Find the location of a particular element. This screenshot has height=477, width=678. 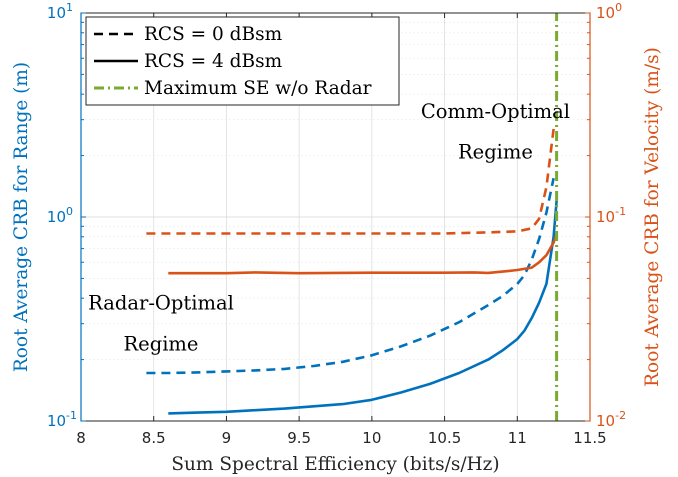

y-left-tick-label: 10⁰ is located at coordinates (60, 215).